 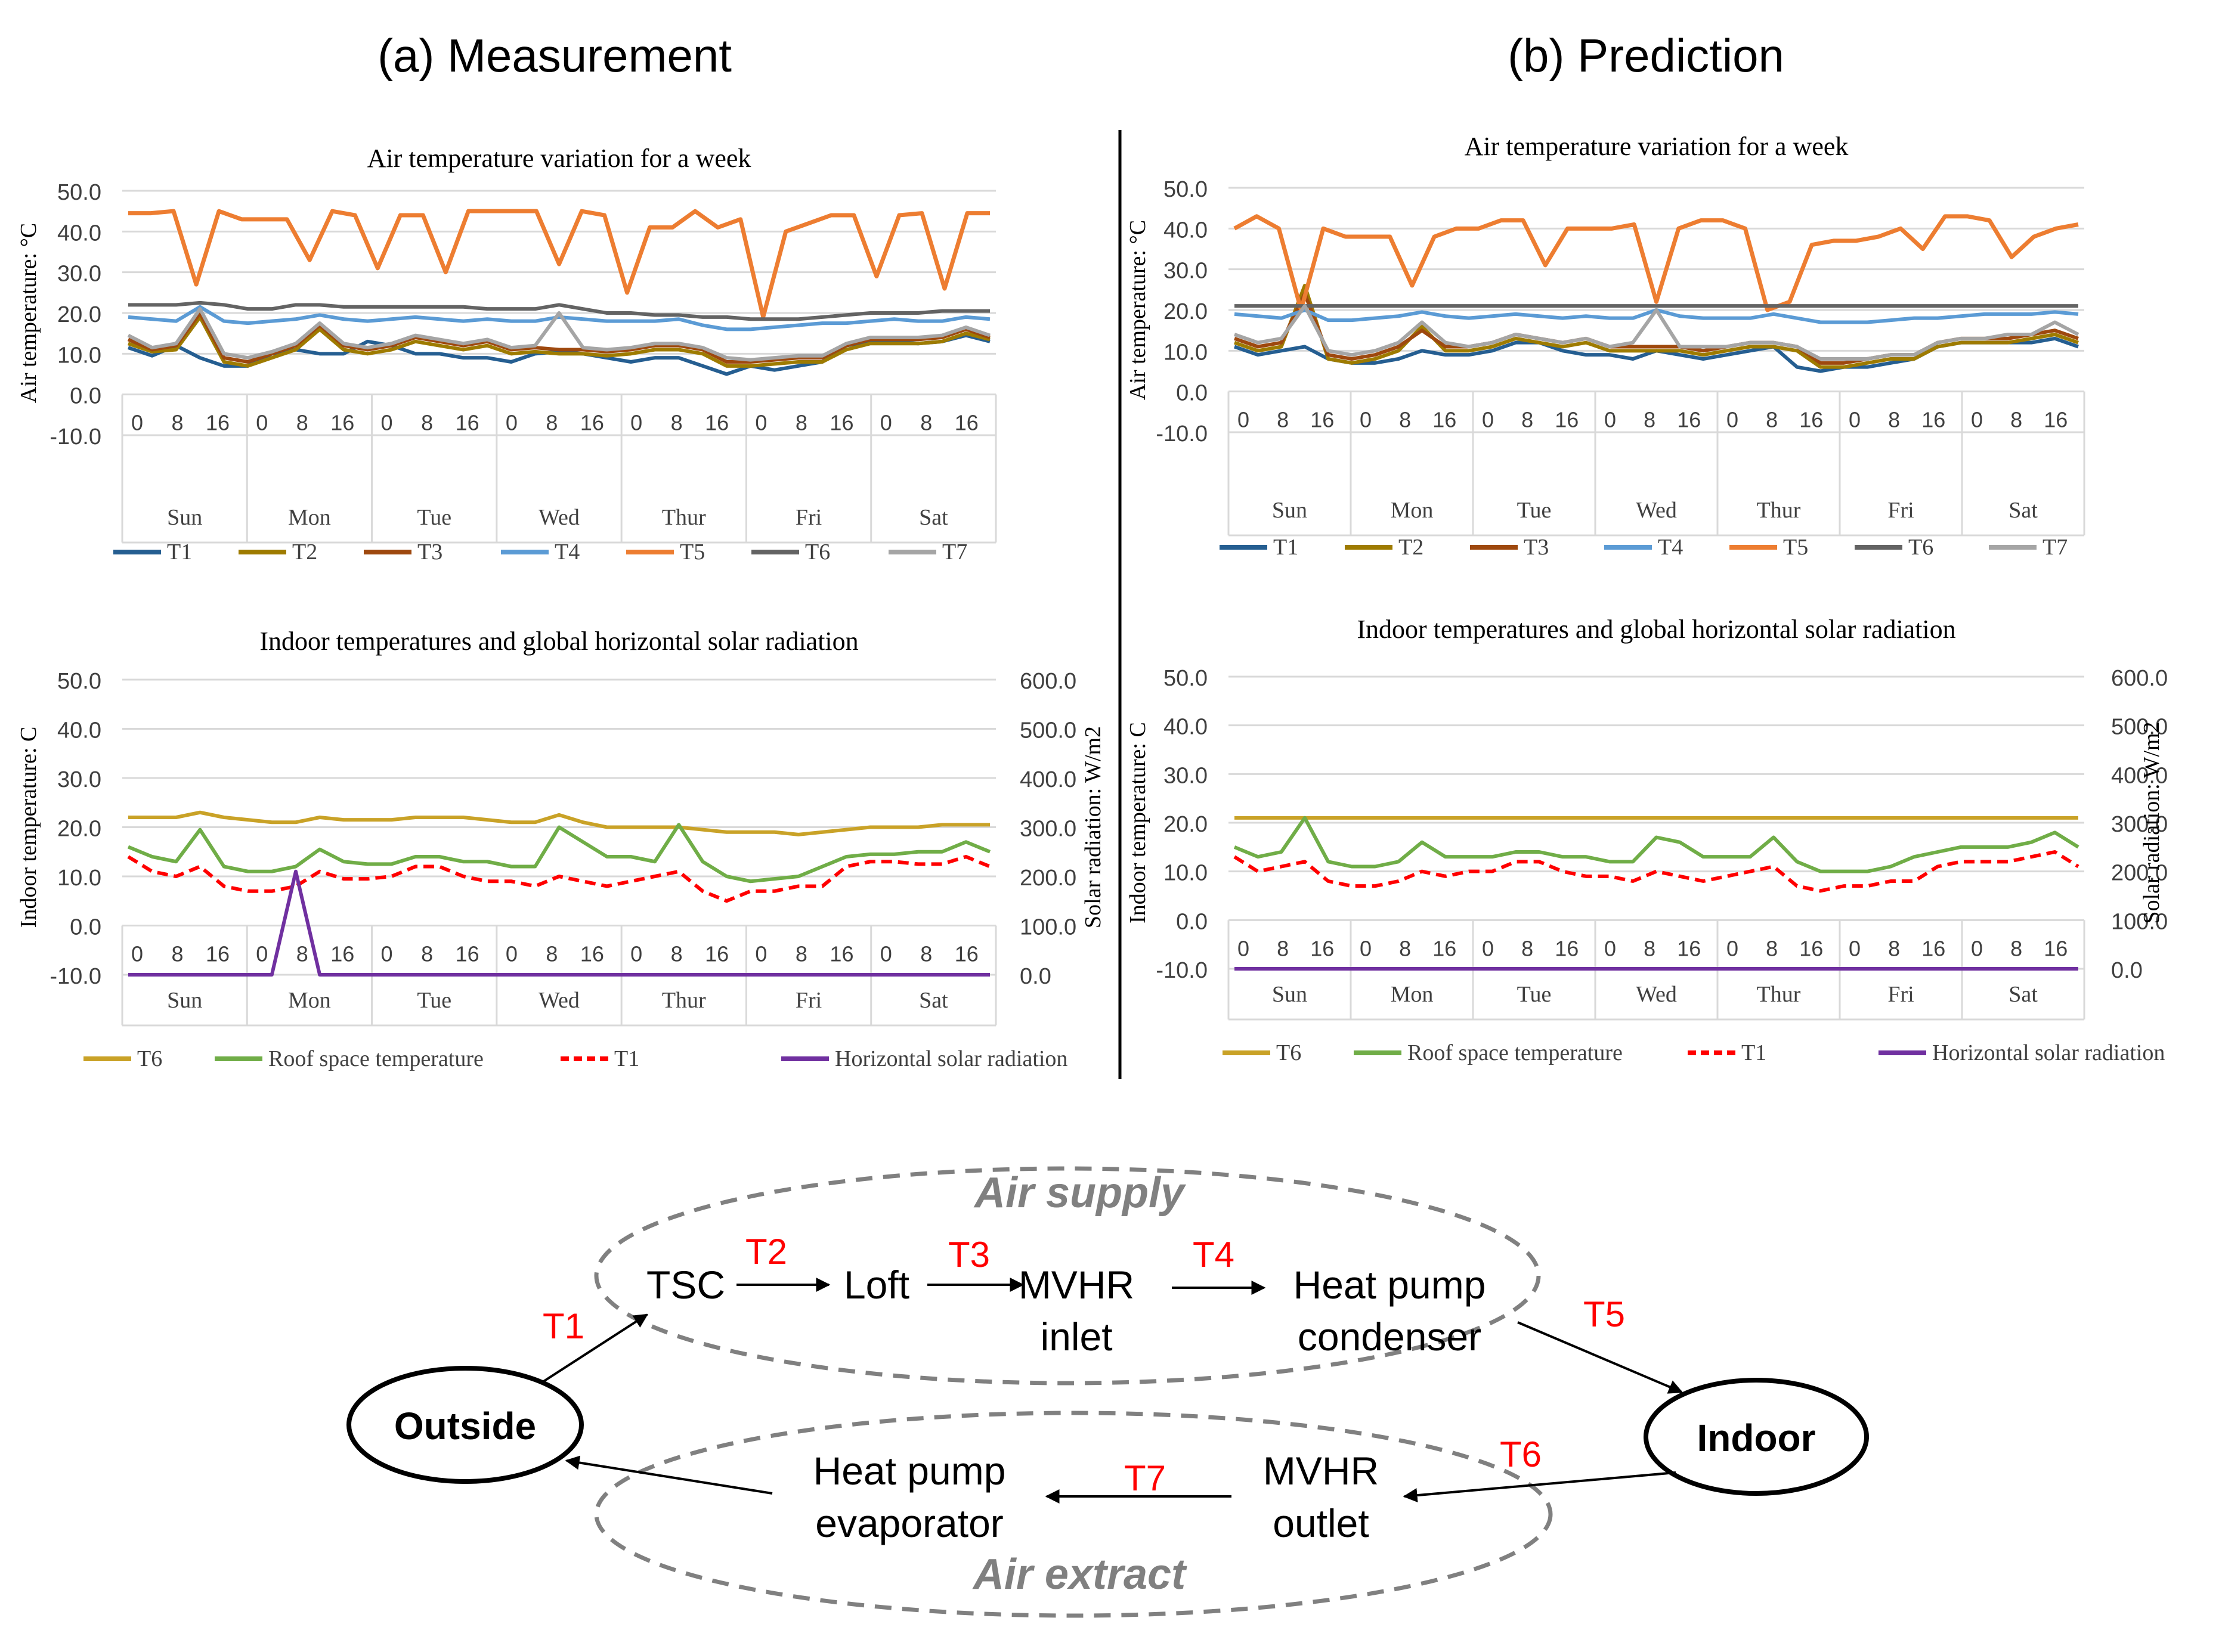 What do you see at coordinates (969, 1255) in the screenshot?
I see `label-T3: T3` at bounding box center [969, 1255].